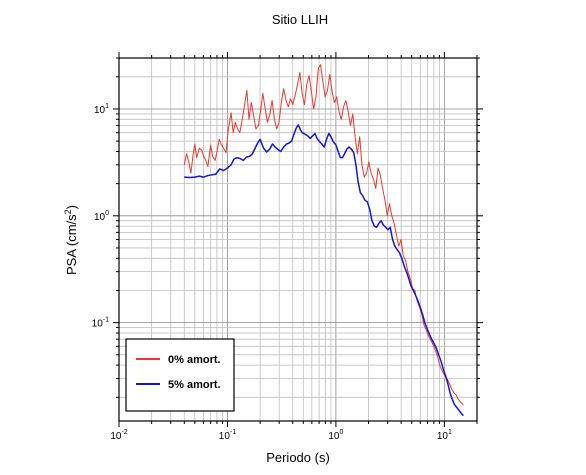 The width and height of the screenshot is (586, 475). I want to click on y-tick-exp: -1, so click(106, 320).